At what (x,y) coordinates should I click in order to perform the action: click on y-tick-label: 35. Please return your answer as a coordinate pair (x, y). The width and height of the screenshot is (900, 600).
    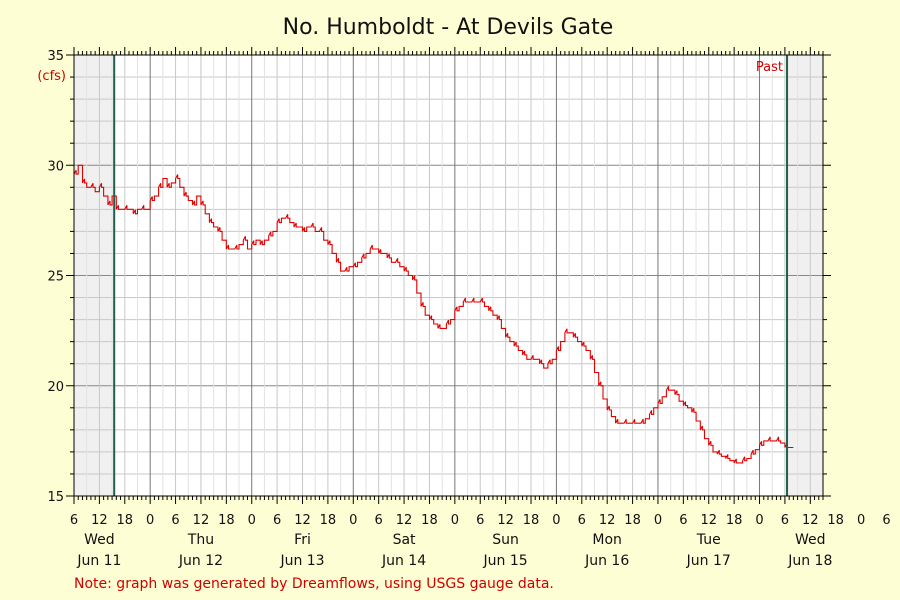
    Looking at the image, I should click on (55, 56).